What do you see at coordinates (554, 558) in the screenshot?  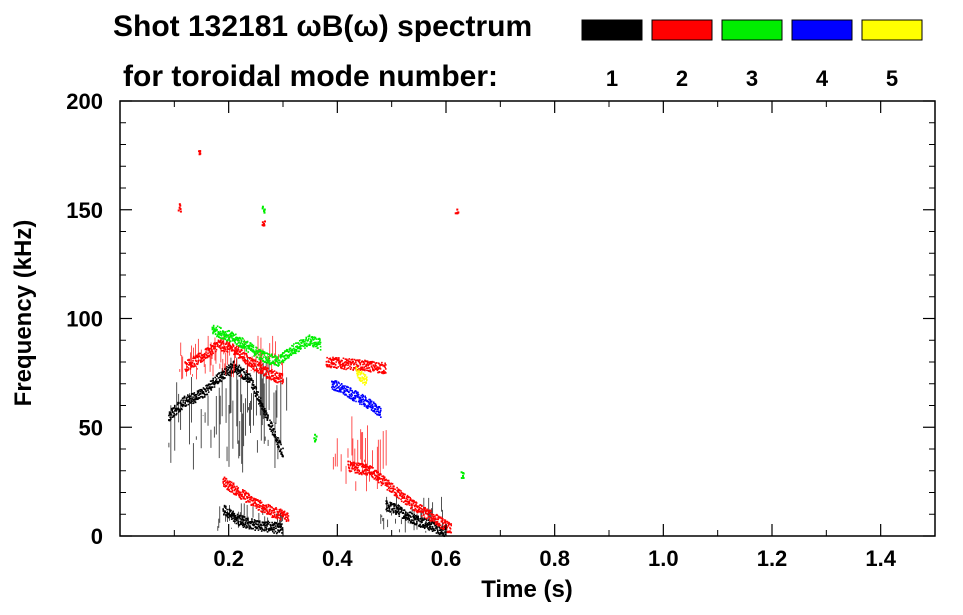 I see `x-tick-label: 0.8` at bounding box center [554, 558].